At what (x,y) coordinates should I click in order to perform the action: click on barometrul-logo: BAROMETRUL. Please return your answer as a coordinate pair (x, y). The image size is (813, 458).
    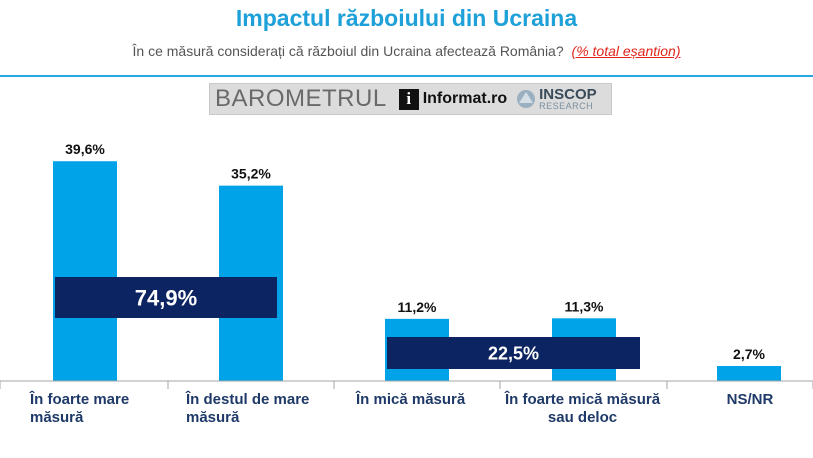
    Looking at the image, I should click on (301, 98).